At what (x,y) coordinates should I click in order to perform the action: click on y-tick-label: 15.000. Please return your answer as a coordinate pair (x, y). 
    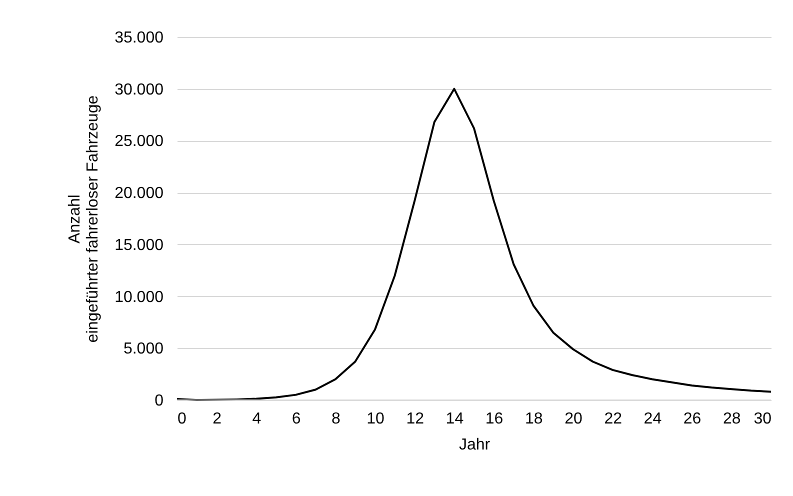
    Looking at the image, I should click on (139, 245).